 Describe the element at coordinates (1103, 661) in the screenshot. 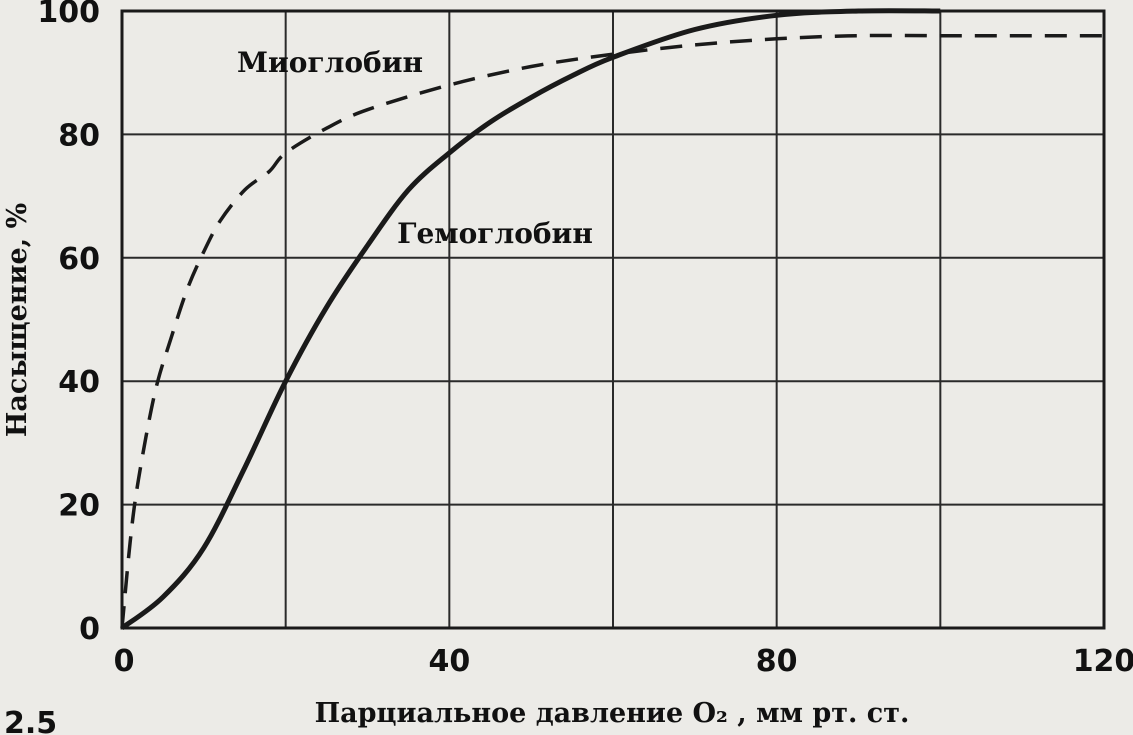

I see `x-tick-label: 120` at that location.